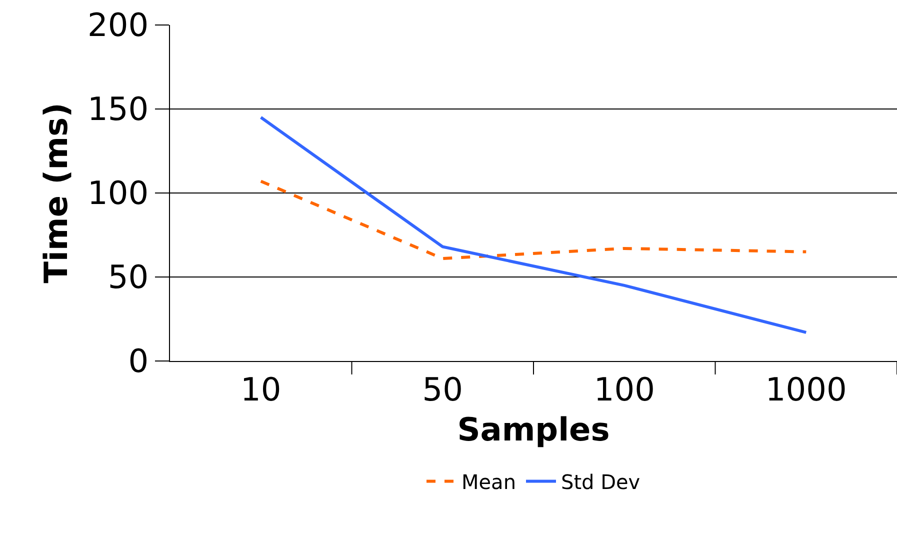 Image resolution: width=897 pixels, height=547 pixels. What do you see at coordinates (261, 389) in the screenshot?
I see `x-tick-label: 10` at bounding box center [261, 389].